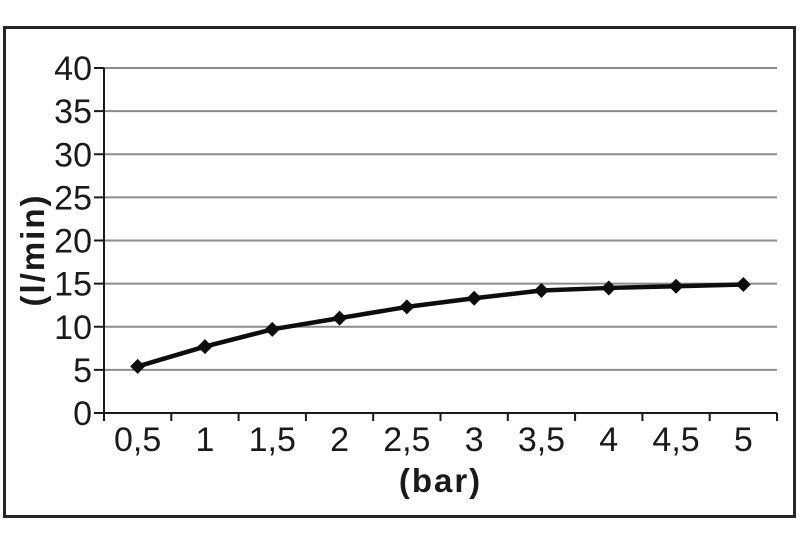 The image size is (800, 533). Describe the element at coordinates (73, 112) in the screenshot. I see `y-tick-label: 35` at that location.